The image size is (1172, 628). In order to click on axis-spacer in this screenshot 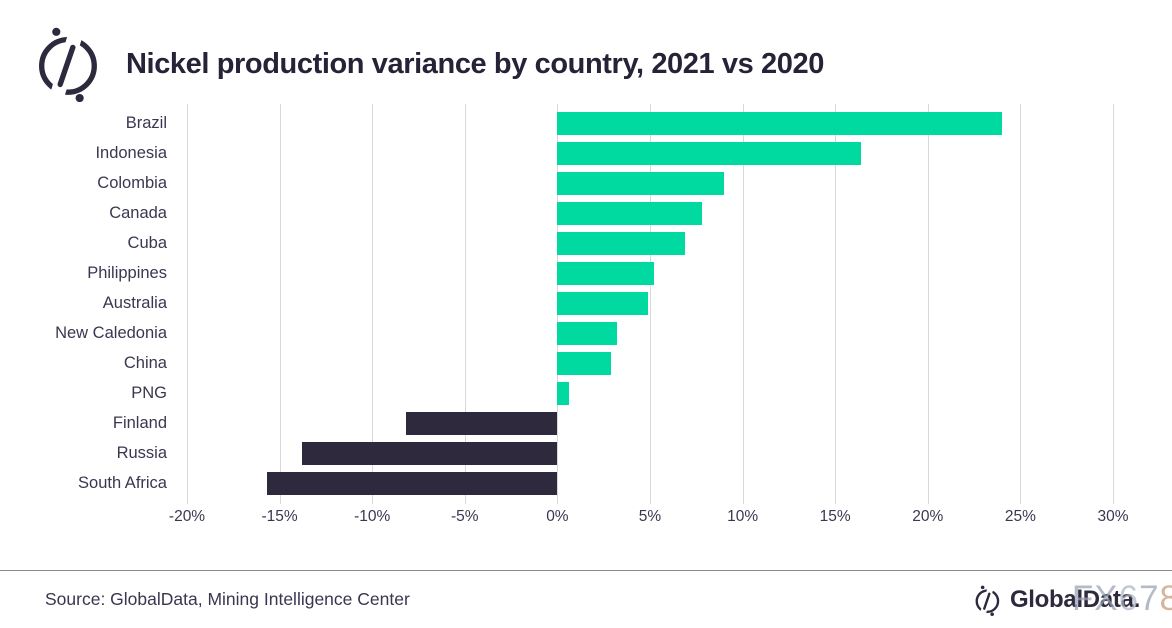, I will do `click(93, 518)`.